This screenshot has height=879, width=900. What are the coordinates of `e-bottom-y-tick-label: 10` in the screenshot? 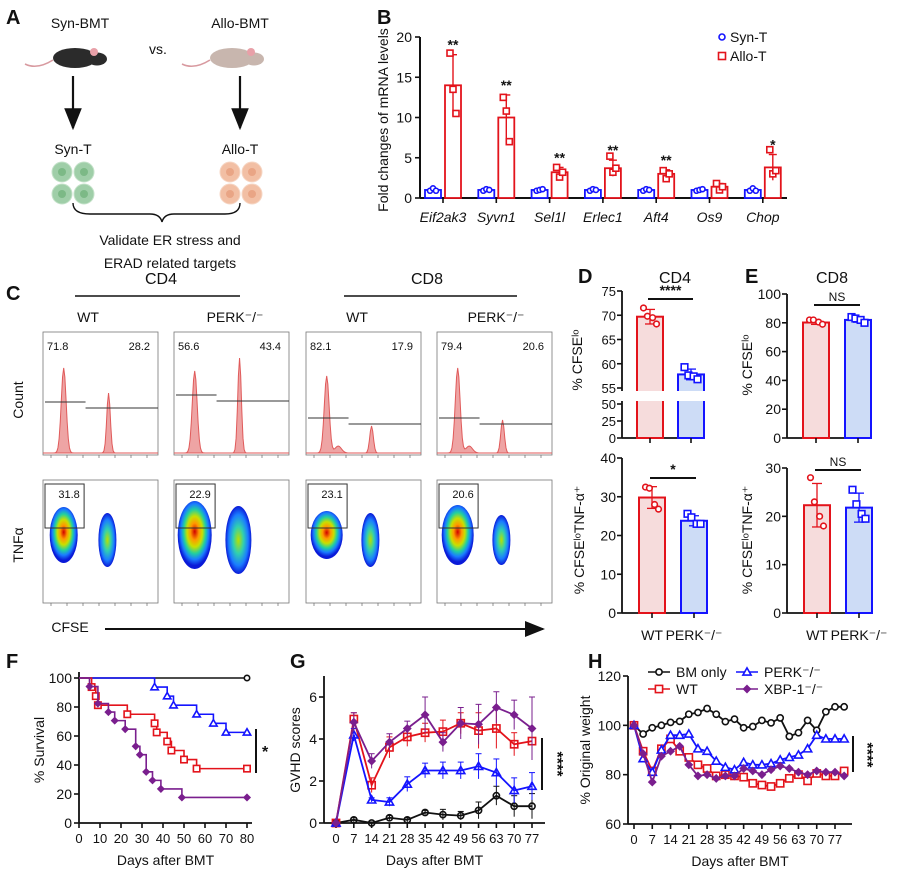 It's located at (773, 565).